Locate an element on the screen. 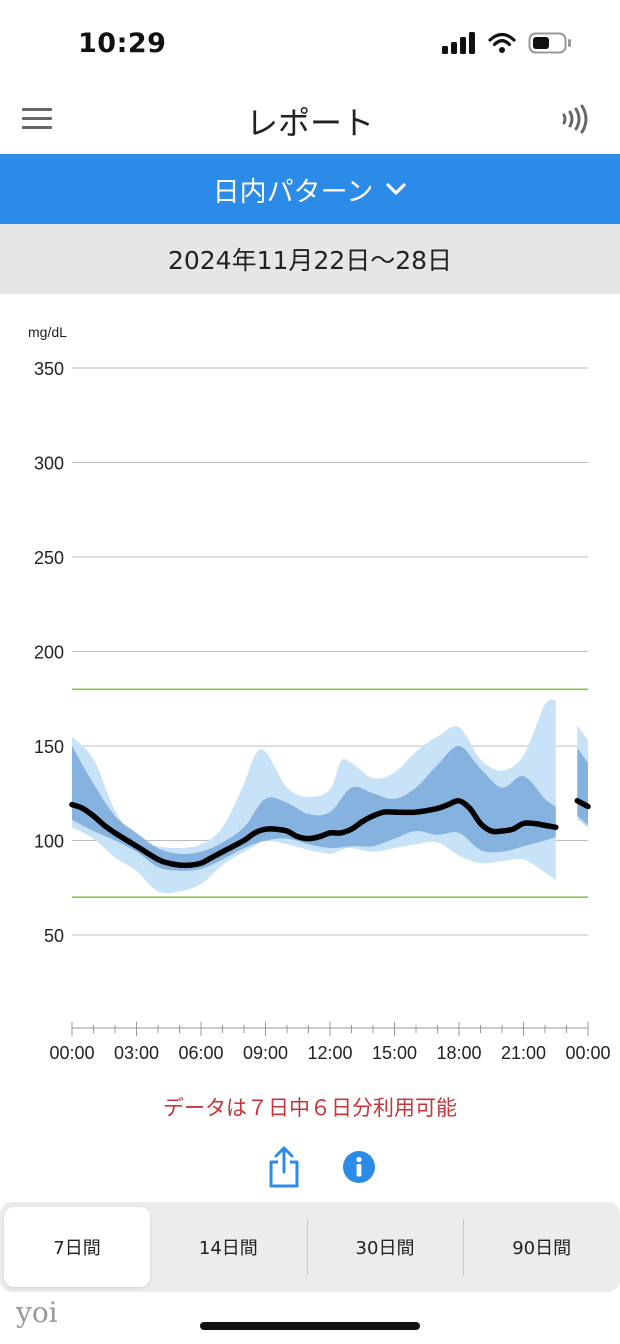 The image size is (620, 1344). y-axis-unit-label: mg/dL is located at coordinates (47, 332).